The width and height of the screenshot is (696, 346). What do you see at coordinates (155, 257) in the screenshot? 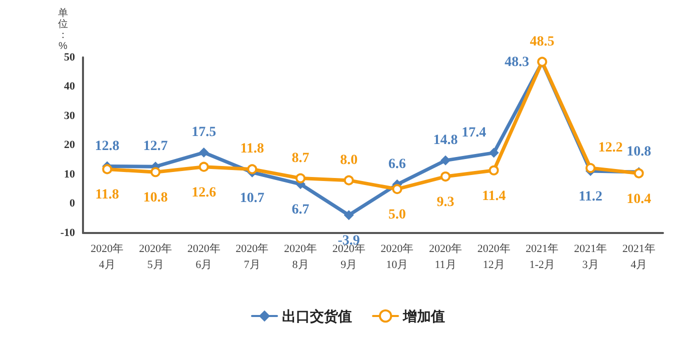
I see `x-tick-label: 2020年 5月` at bounding box center [155, 257].